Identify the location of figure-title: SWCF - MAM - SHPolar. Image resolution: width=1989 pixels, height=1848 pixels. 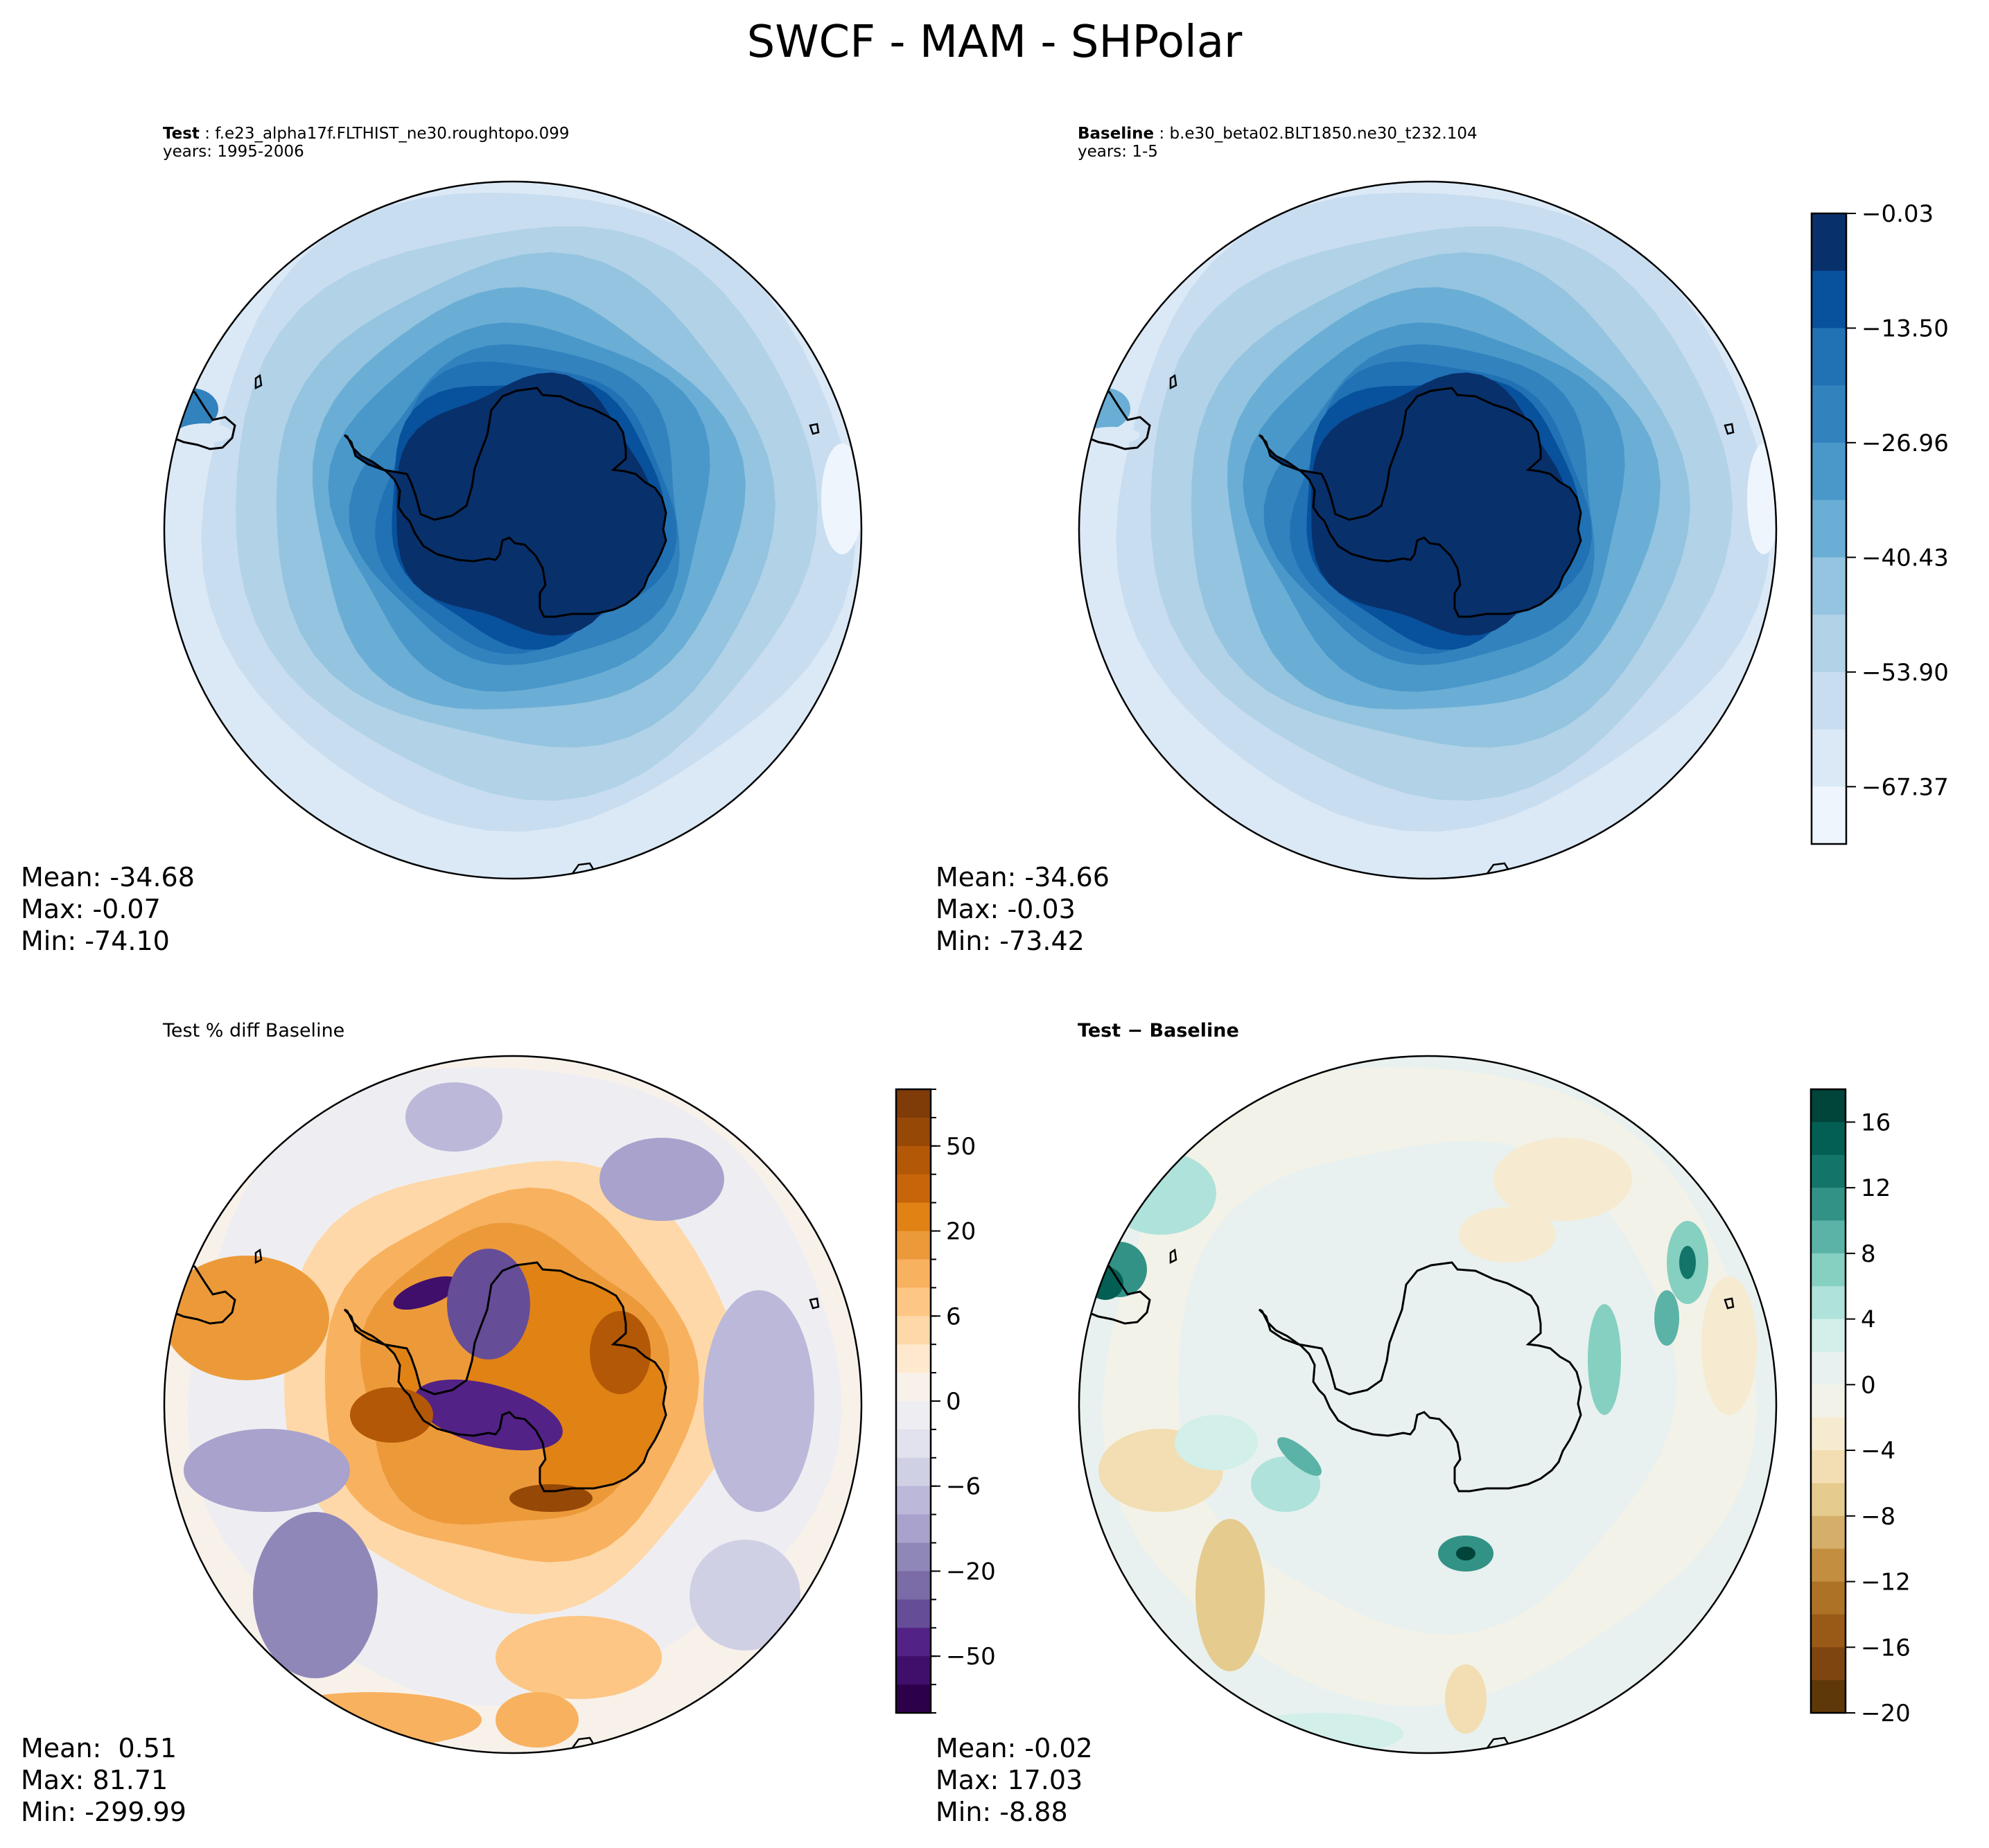
(994, 42).